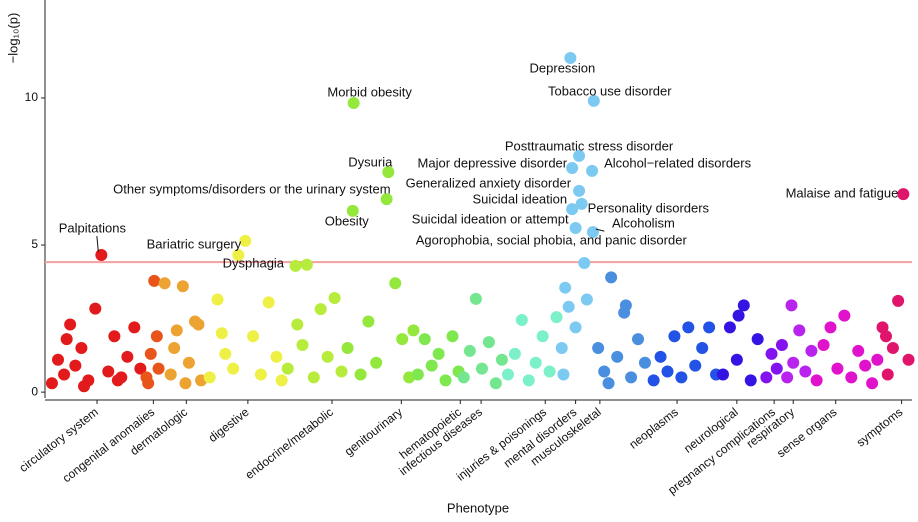 This screenshot has width=918, height=522. Describe the element at coordinates (493, 162) in the screenshot. I see `point-label: Major depressive disorder` at that location.